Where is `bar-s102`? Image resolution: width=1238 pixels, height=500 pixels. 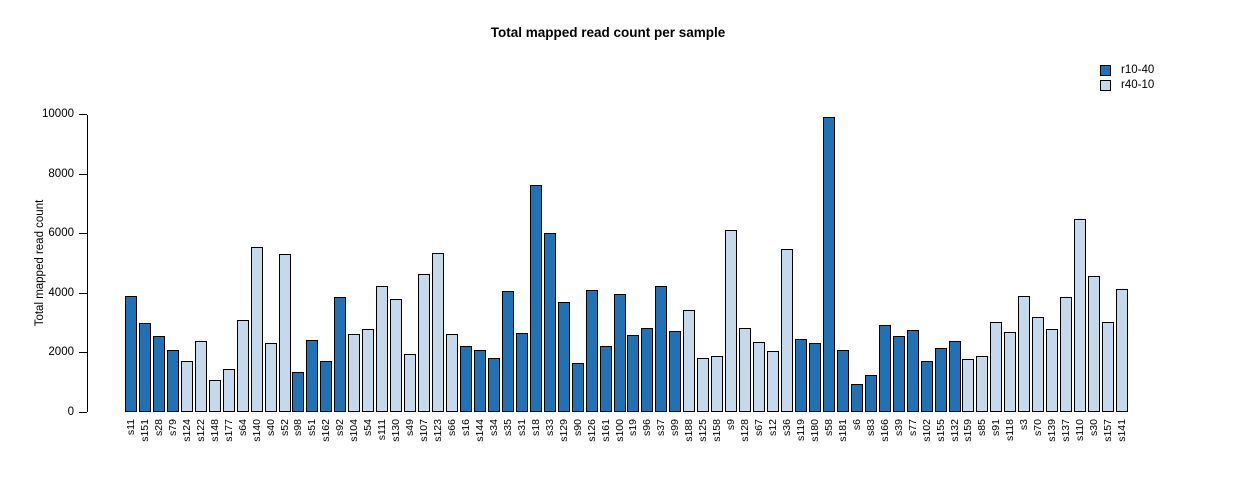 bar-s102 is located at coordinates (927, 386).